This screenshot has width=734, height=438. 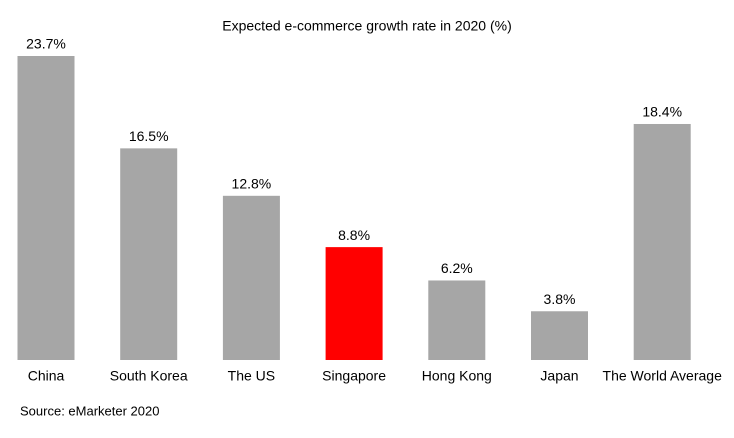 I want to click on x-tick-label: China, so click(x=46, y=376).